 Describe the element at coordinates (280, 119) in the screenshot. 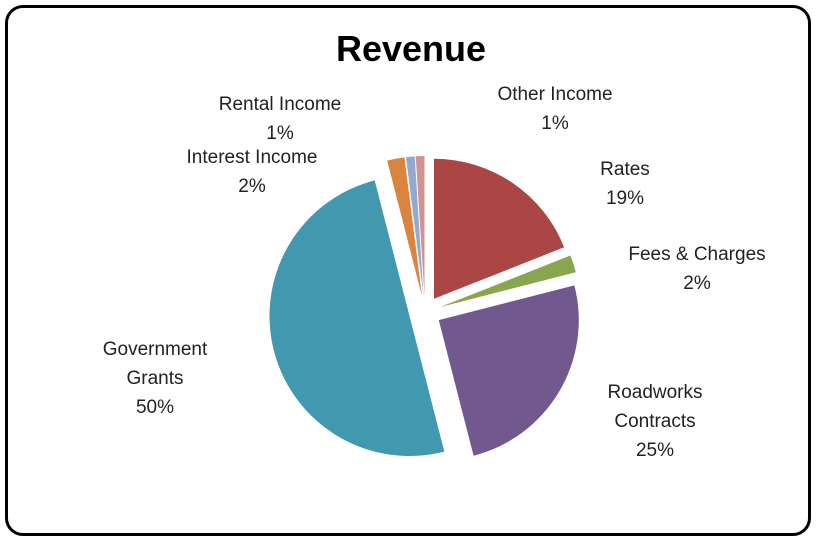

I see `slice-label: Rental Income 1%` at that location.